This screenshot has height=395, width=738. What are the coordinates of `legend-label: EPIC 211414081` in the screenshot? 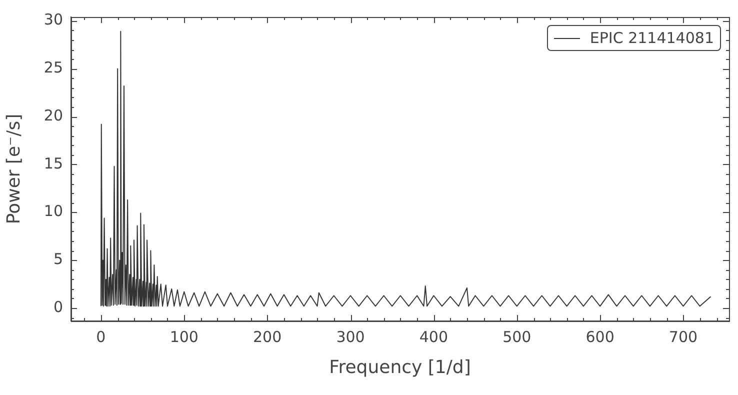 It's located at (652, 38).